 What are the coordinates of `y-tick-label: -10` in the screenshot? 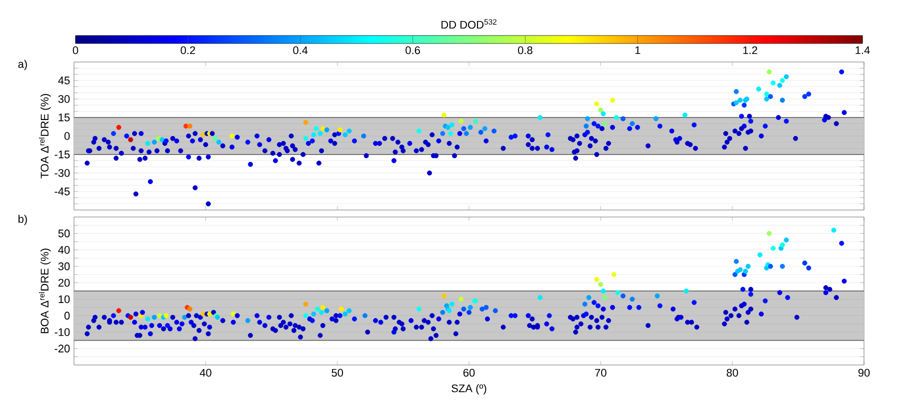 It's located at (62, 332).